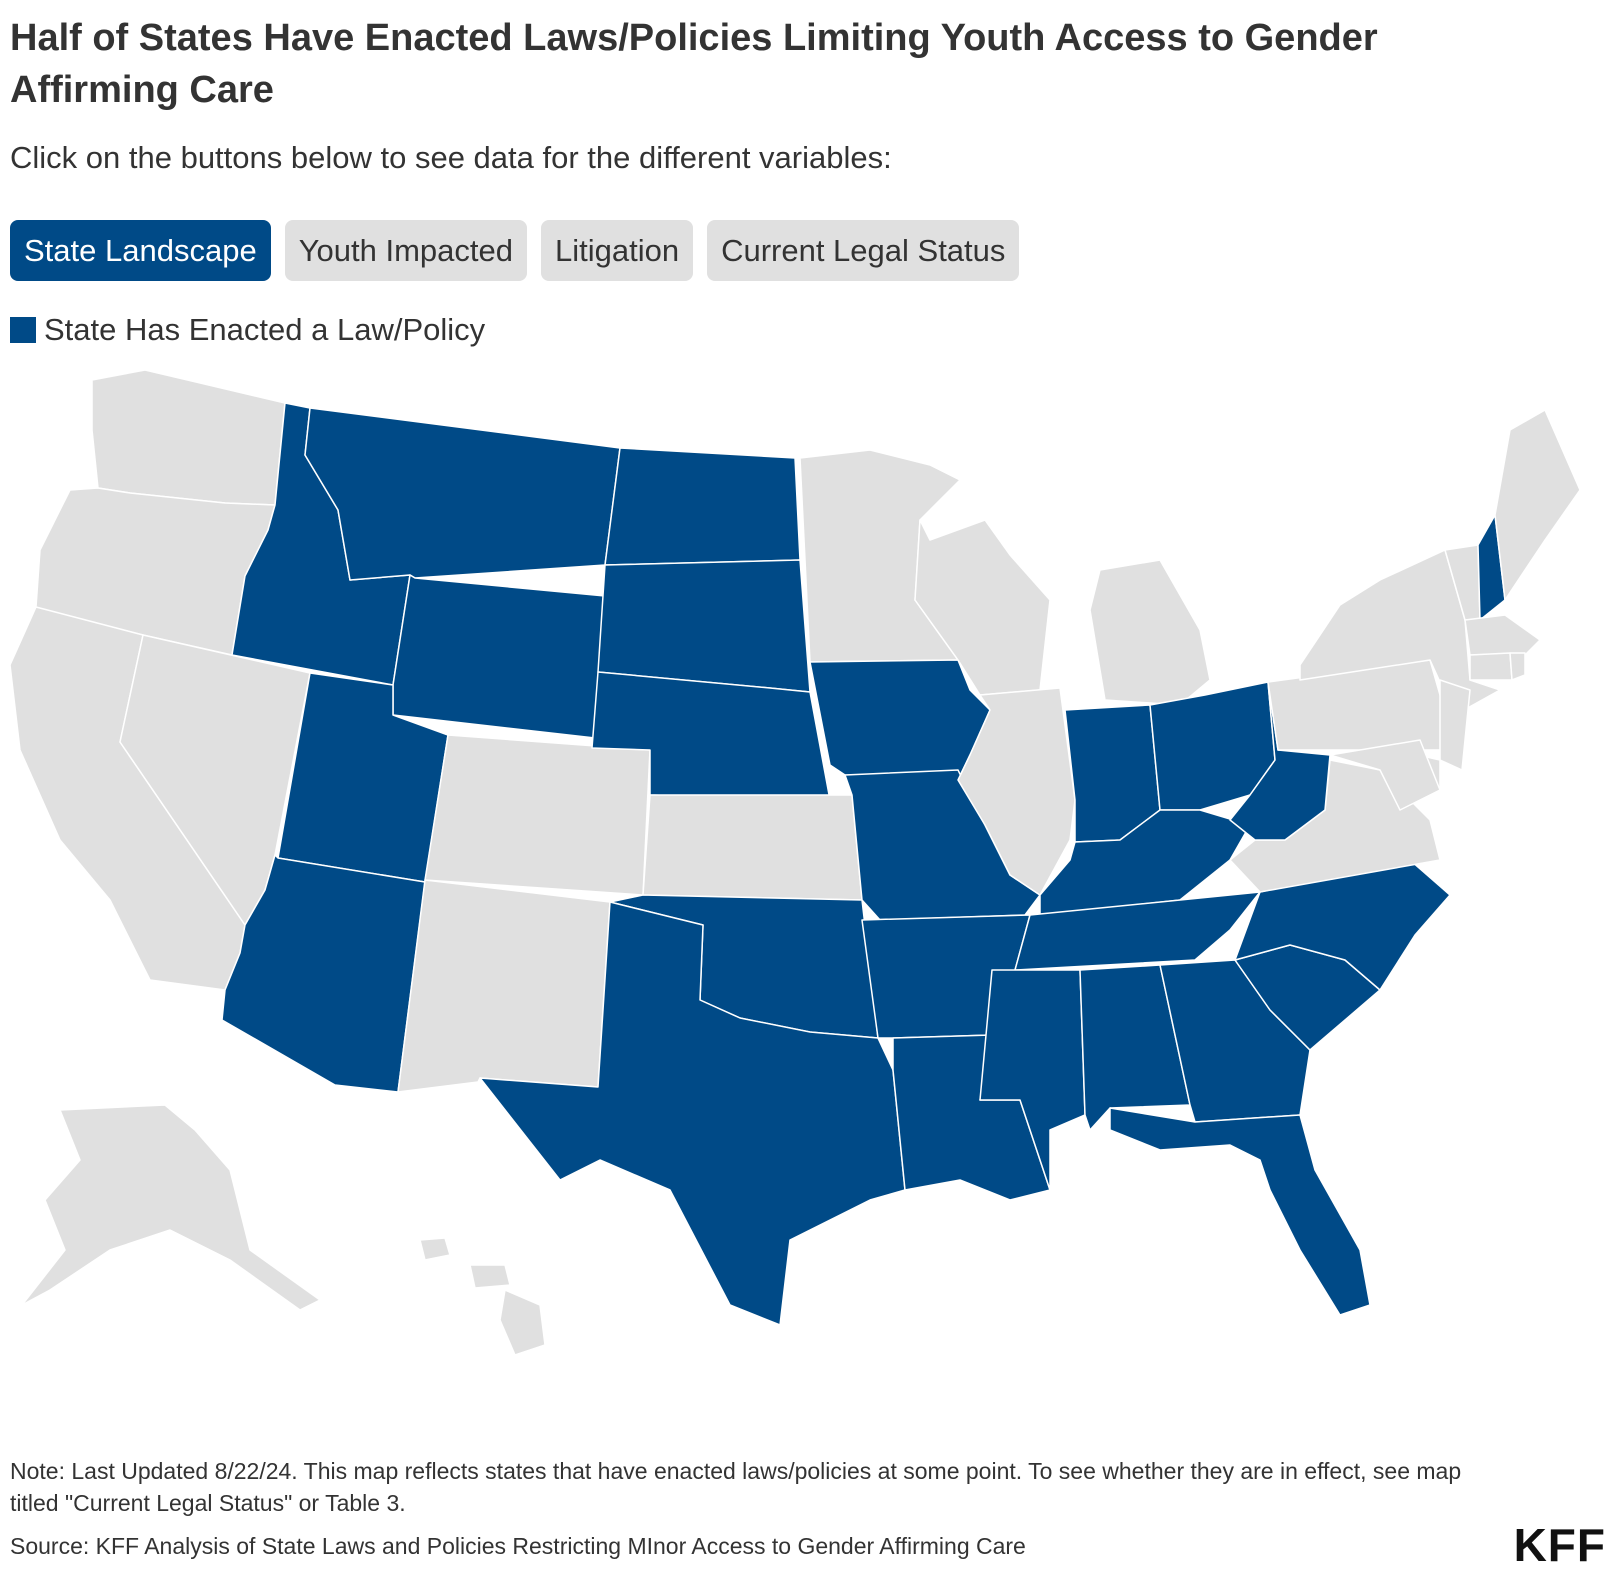  What do you see at coordinates (140, 250) in the screenshot?
I see `tab-state-landscape: State Landscape` at bounding box center [140, 250].